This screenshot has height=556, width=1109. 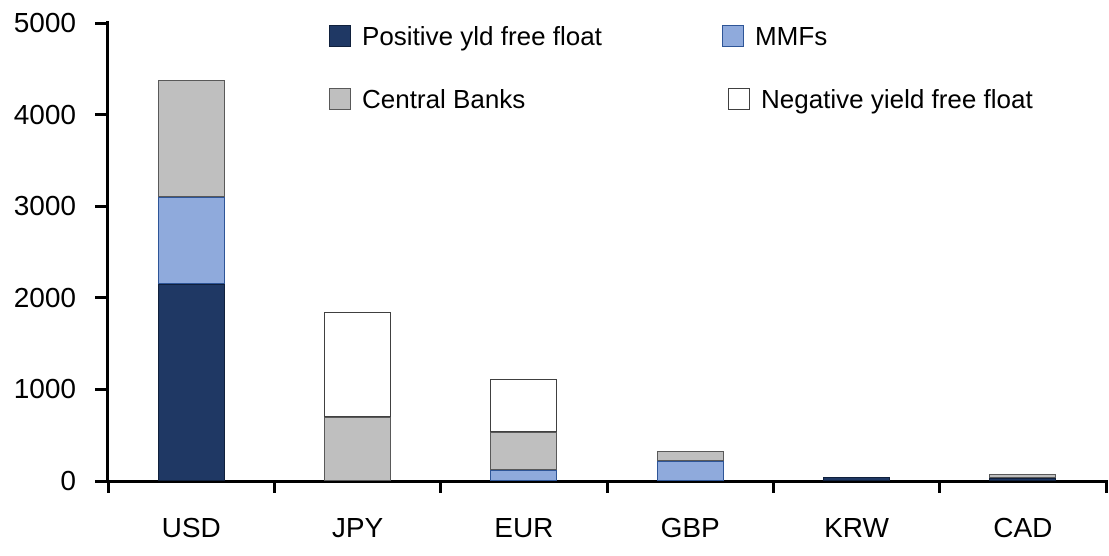 I want to click on x-axis-category-label: USD, so click(x=191, y=527).